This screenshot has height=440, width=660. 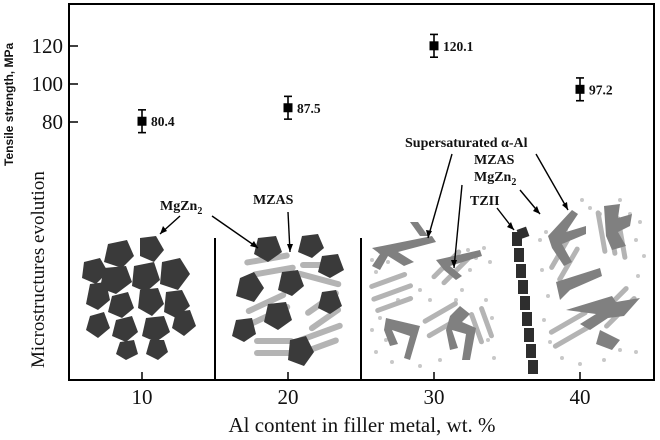 I want to click on x-tick-label: 40, so click(x=580, y=397).